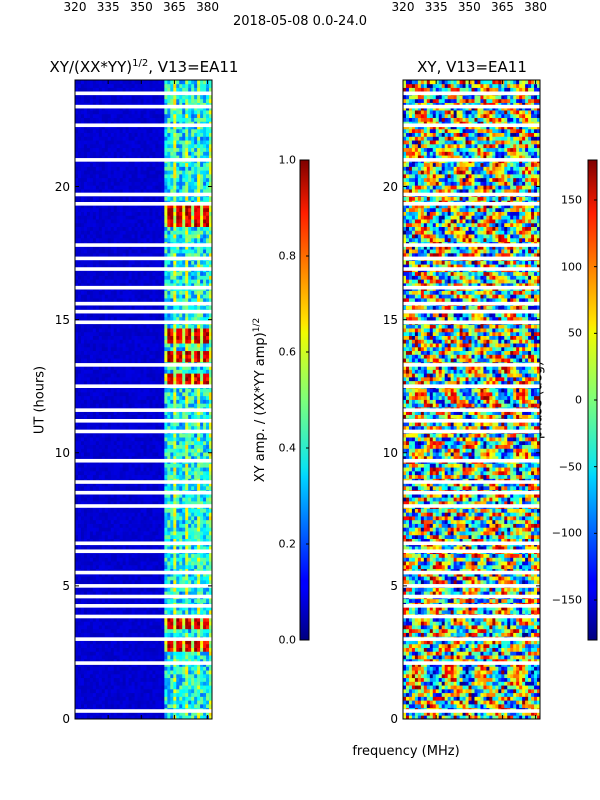 Image resolution: width=600 pixels, height=800 pixels. Describe the element at coordinates (571, 267) in the screenshot. I see `cb-phase-tick-label: 100` at that location.